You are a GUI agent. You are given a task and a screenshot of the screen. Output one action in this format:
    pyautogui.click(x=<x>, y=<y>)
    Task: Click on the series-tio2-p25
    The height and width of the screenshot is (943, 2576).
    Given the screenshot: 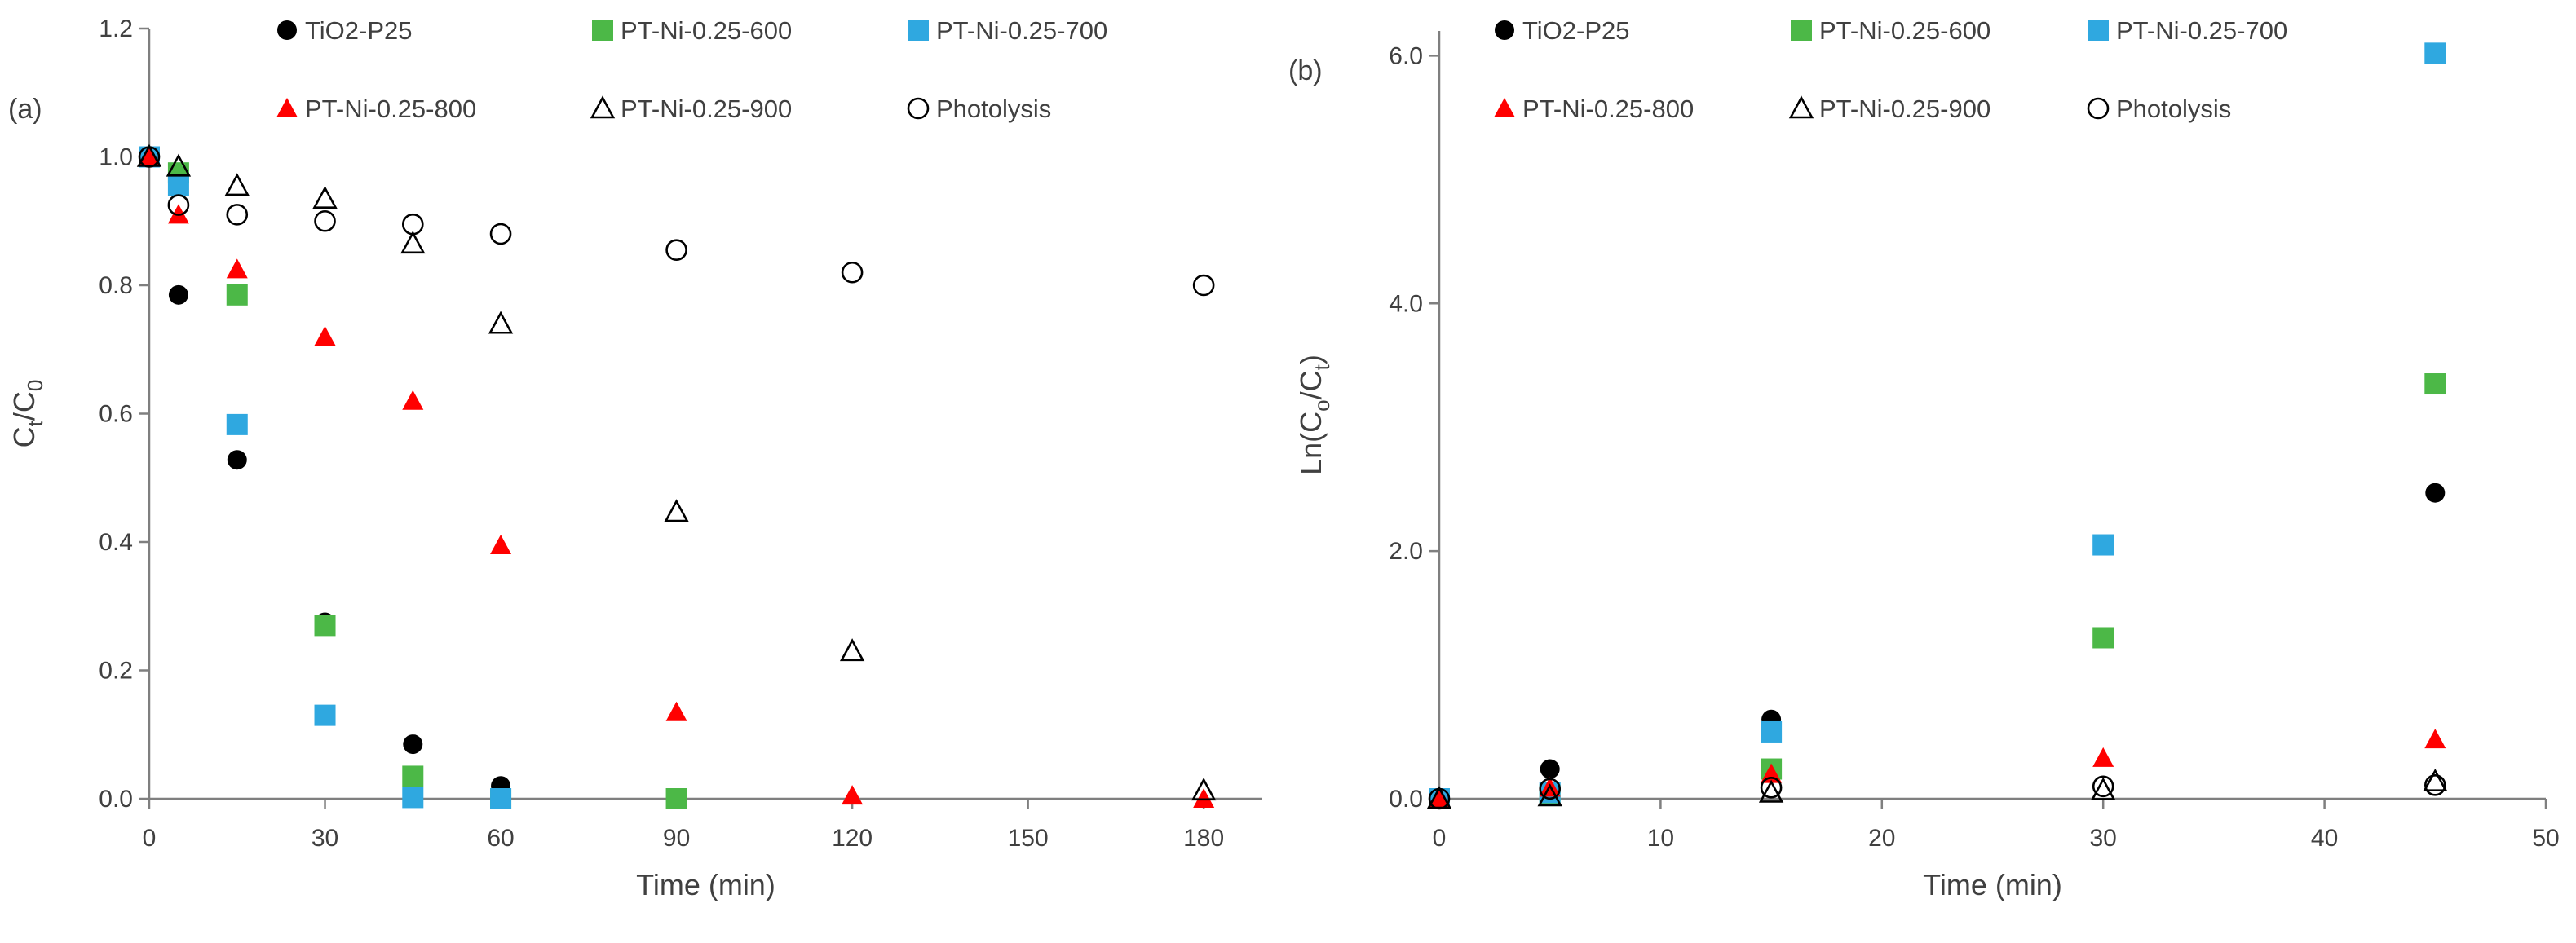 What is the action you would take?
    pyautogui.click(x=325, y=472)
    